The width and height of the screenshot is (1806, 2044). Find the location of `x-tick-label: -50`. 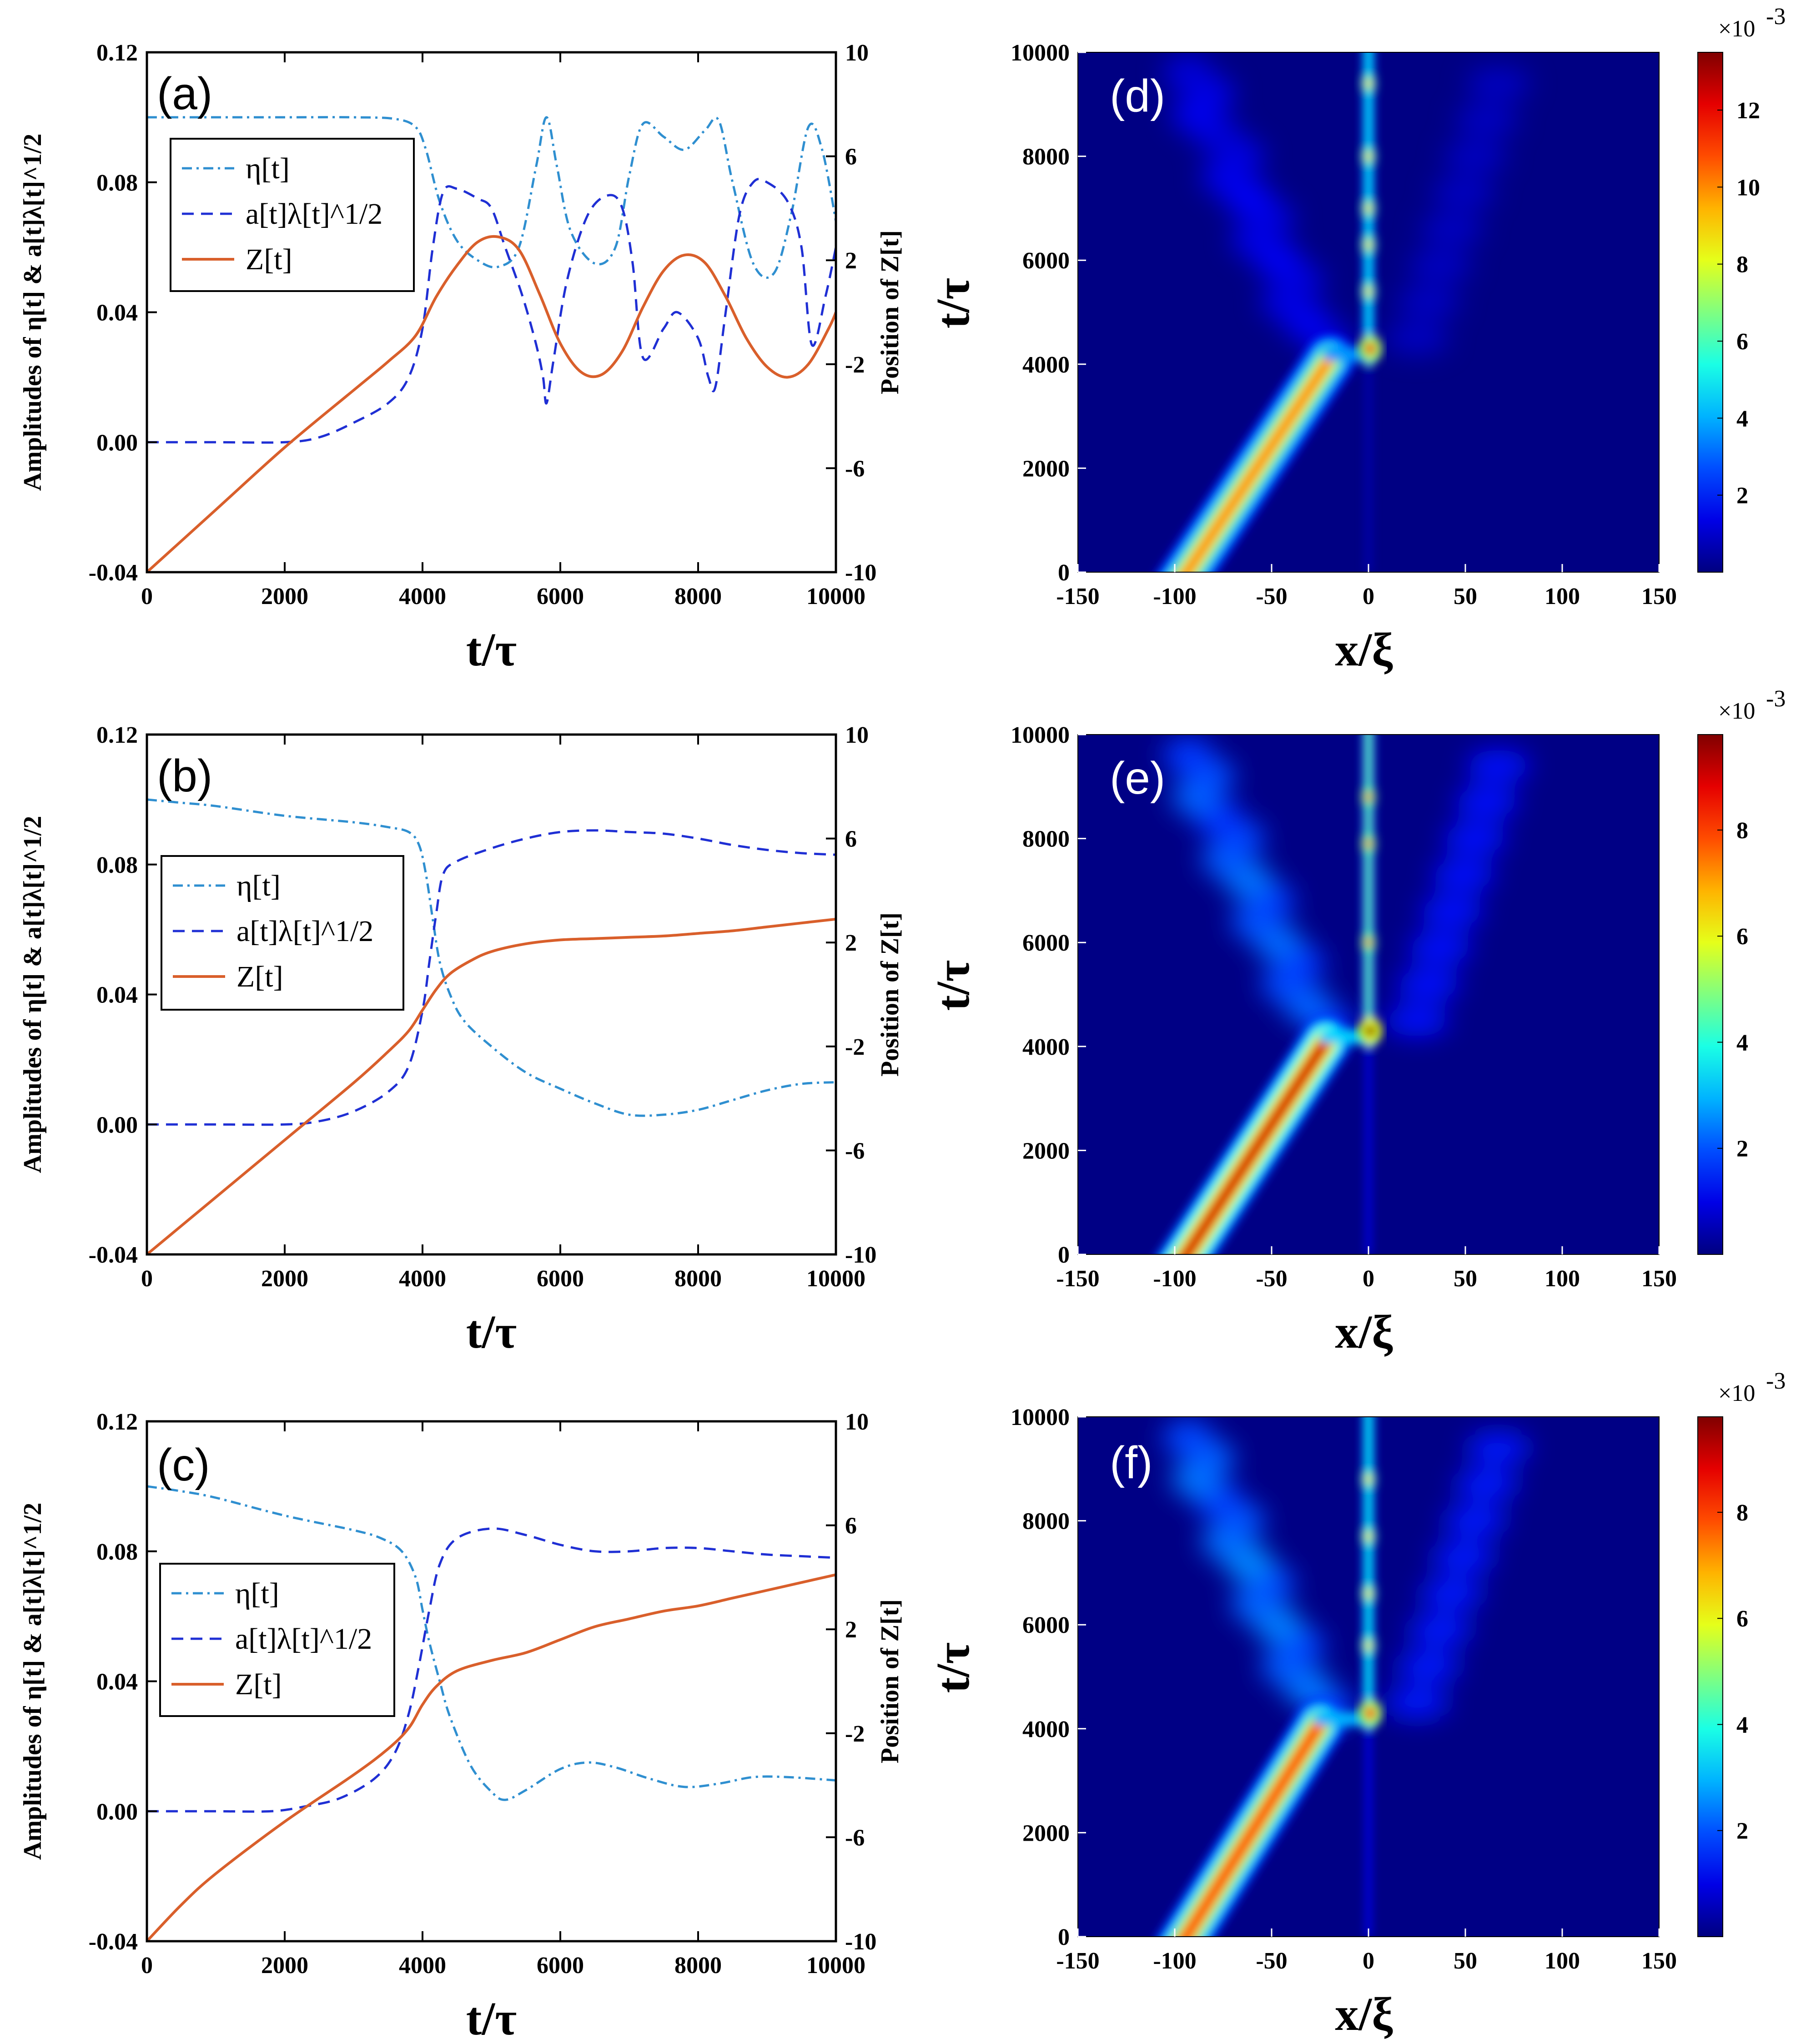

x-tick-label: -50 is located at coordinates (1271, 1279).